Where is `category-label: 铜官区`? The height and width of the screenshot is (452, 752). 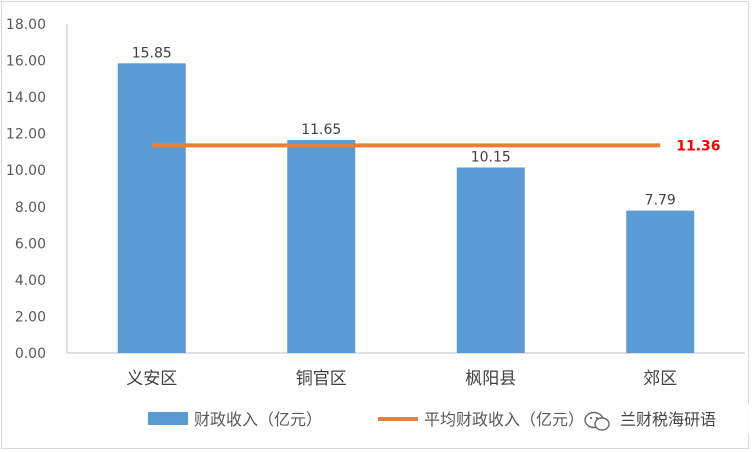
category-label: 铜官区 is located at coordinates (321, 379).